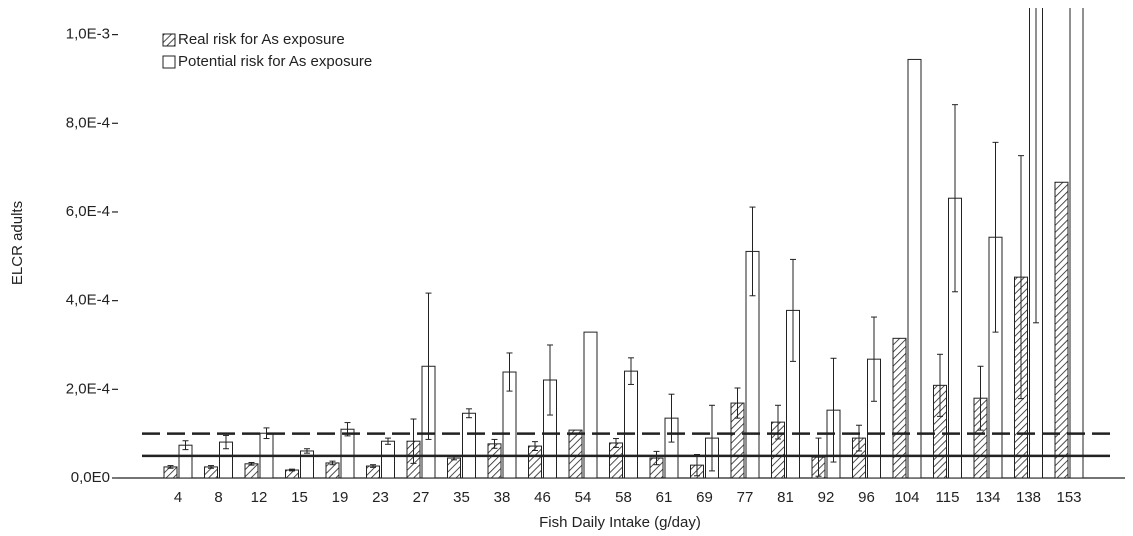  Describe the element at coordinates (275, 61) in the screenshot. I see `legend-label: Potential risk for As exposure` at that location.